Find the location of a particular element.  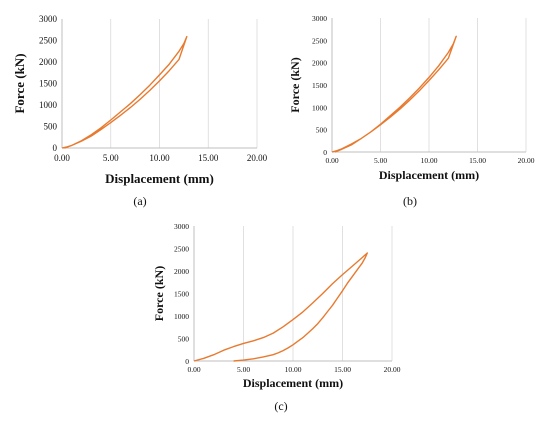

panel-label: (b) is located at coordinates (410, 201).